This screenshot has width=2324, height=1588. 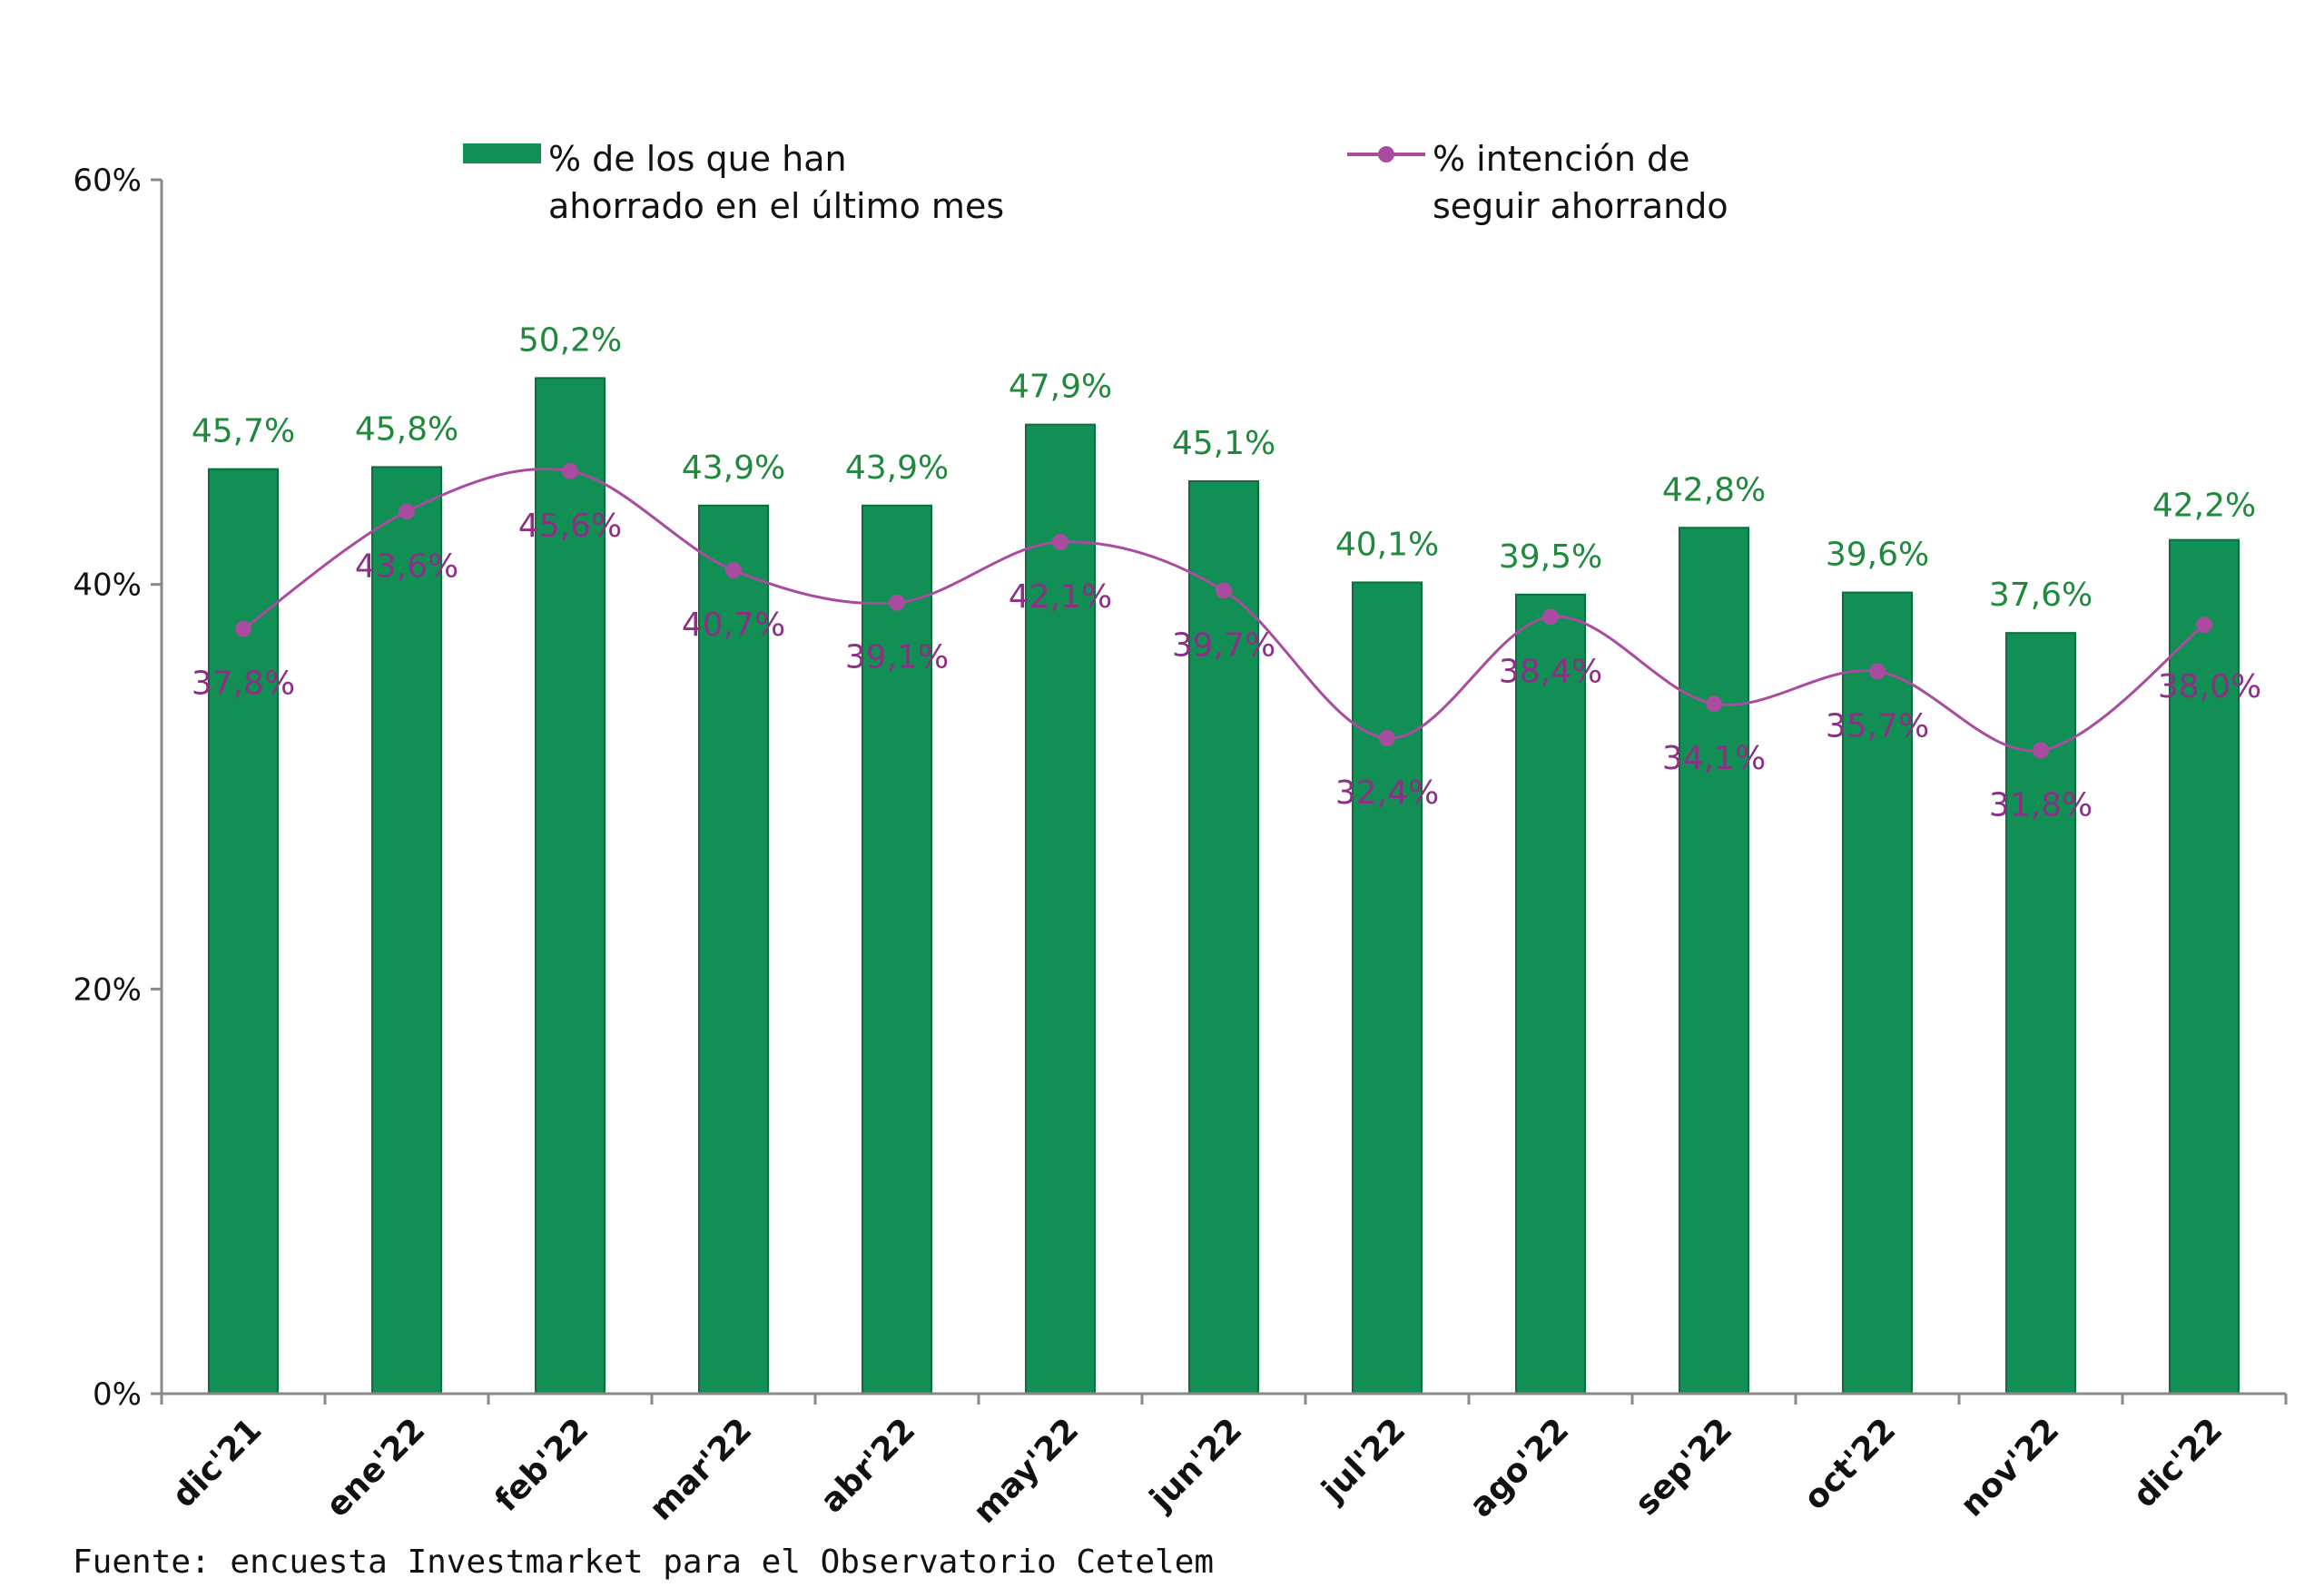 I want to click on bar-data-label: 39,5%, so click(x=1550, y=557).